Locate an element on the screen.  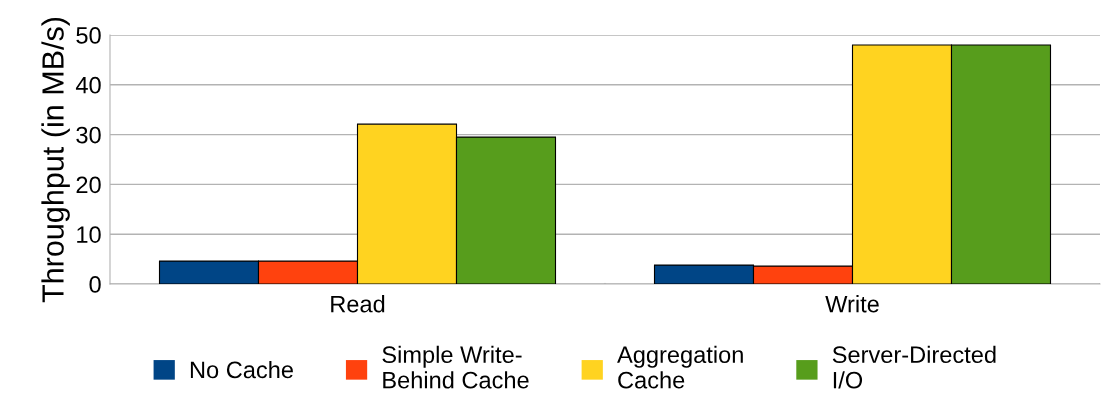
legend-label: No Cache is located at coordinates (241, 369).